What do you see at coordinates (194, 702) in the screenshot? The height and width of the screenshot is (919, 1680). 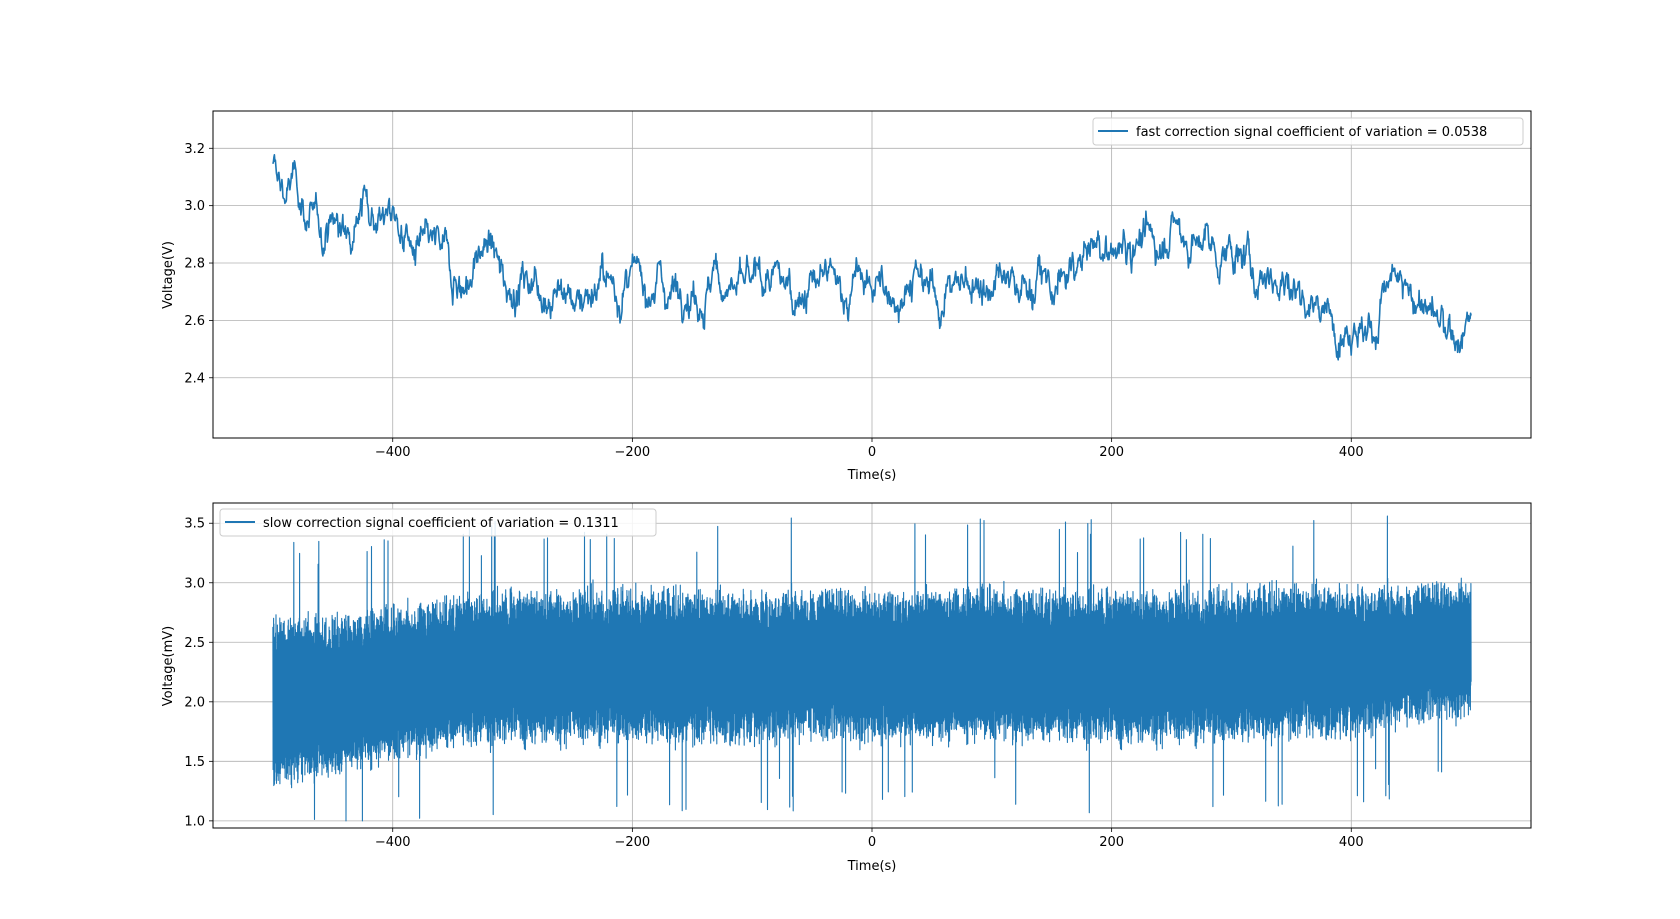 I see `y-tick-label: 2.0` at bounding box center [194, 702].